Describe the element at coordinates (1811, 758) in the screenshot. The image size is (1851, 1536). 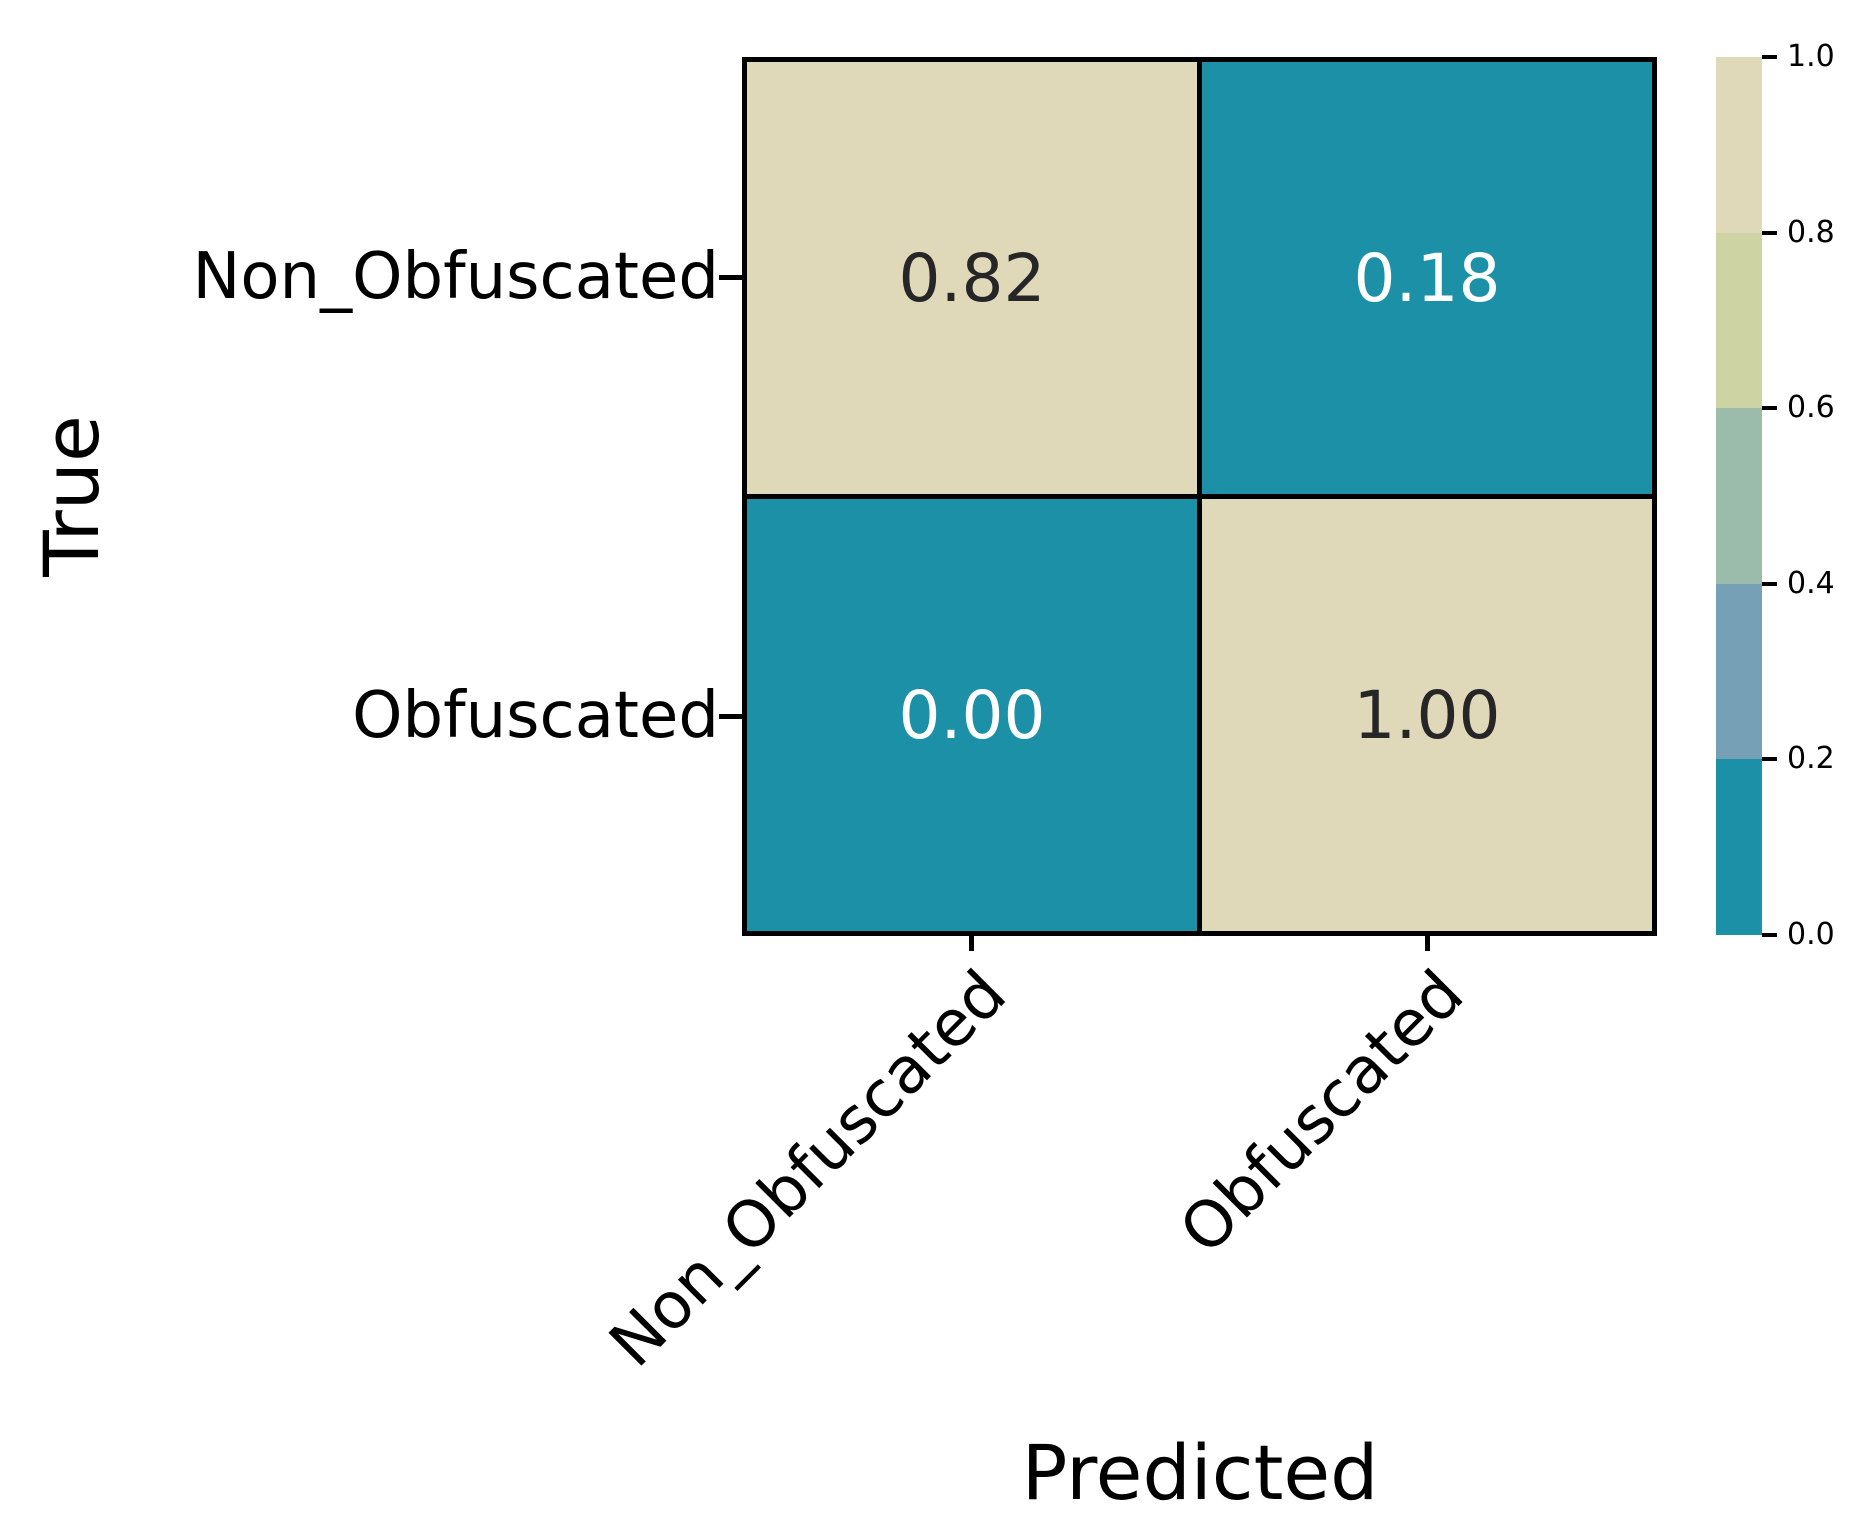
I see `colorbar-tick-label: 0.2` at that location.